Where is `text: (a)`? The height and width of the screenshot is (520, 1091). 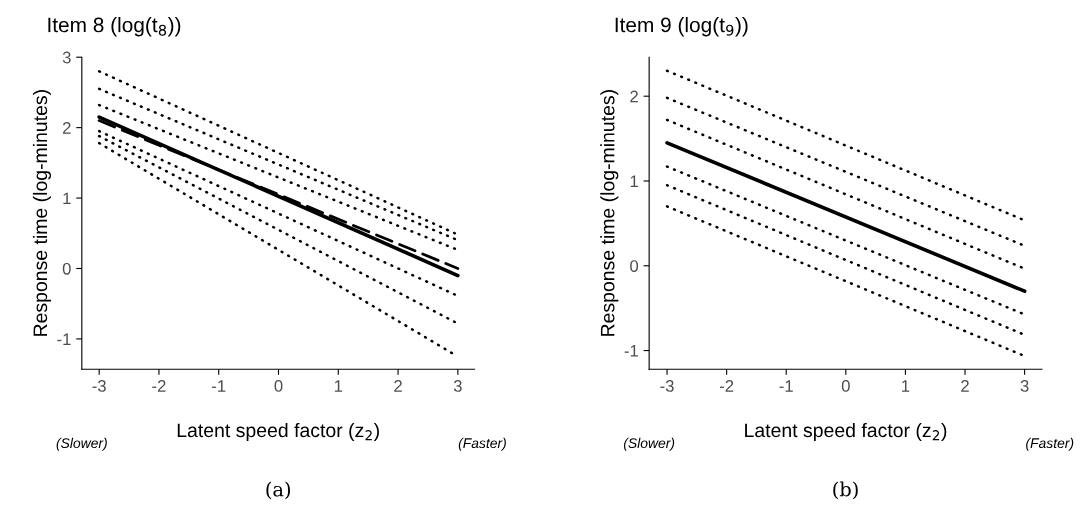
text: (a) is located at coordinates (278, 490).